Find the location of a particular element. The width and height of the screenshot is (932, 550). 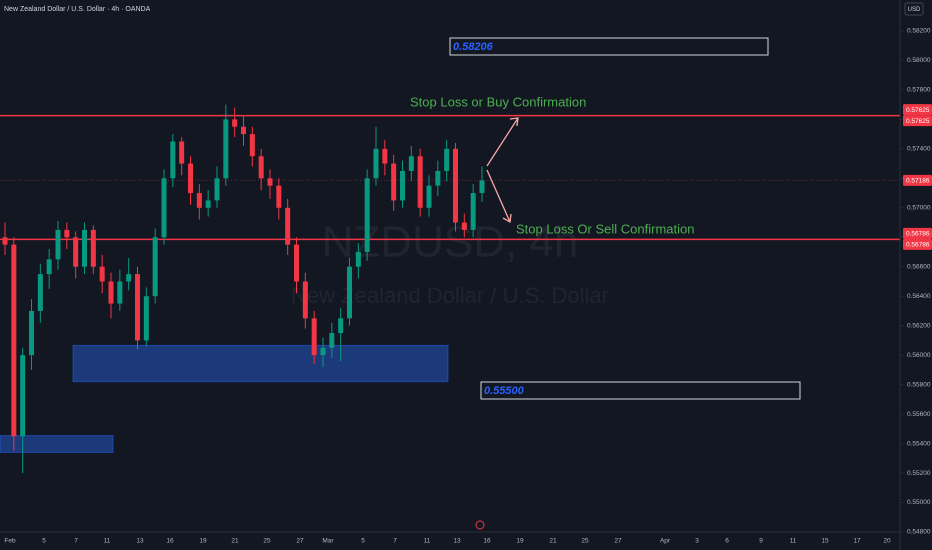

x-tick-label: Feb is located at coordinates (10, 541).